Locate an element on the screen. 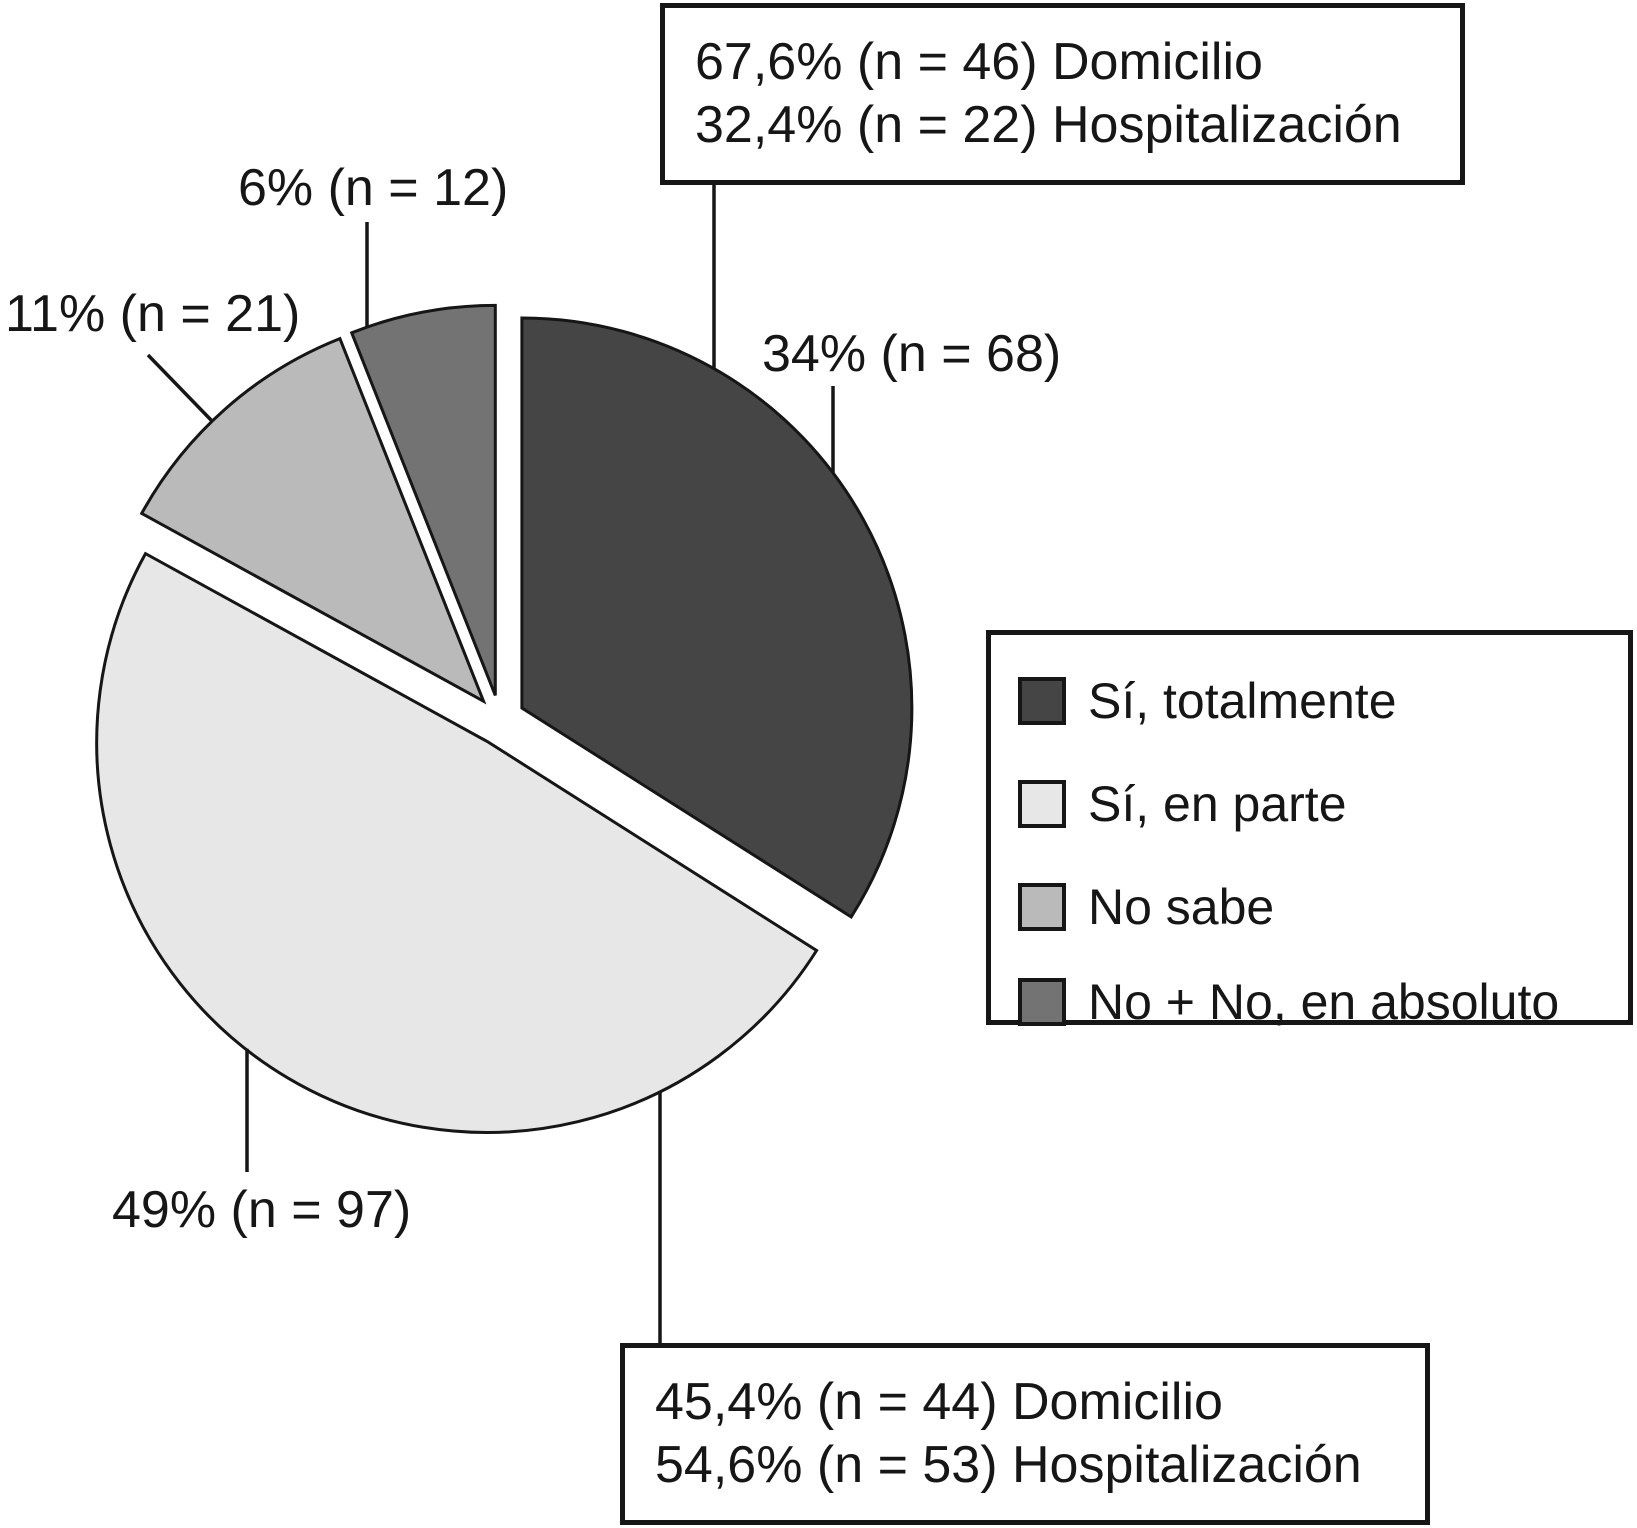 Image resolution: width=1637 pixels, height=1528 pixels. legend-item-no-no-absoluto: No + No, en absoluto is located at coordinates (1288, 1002).